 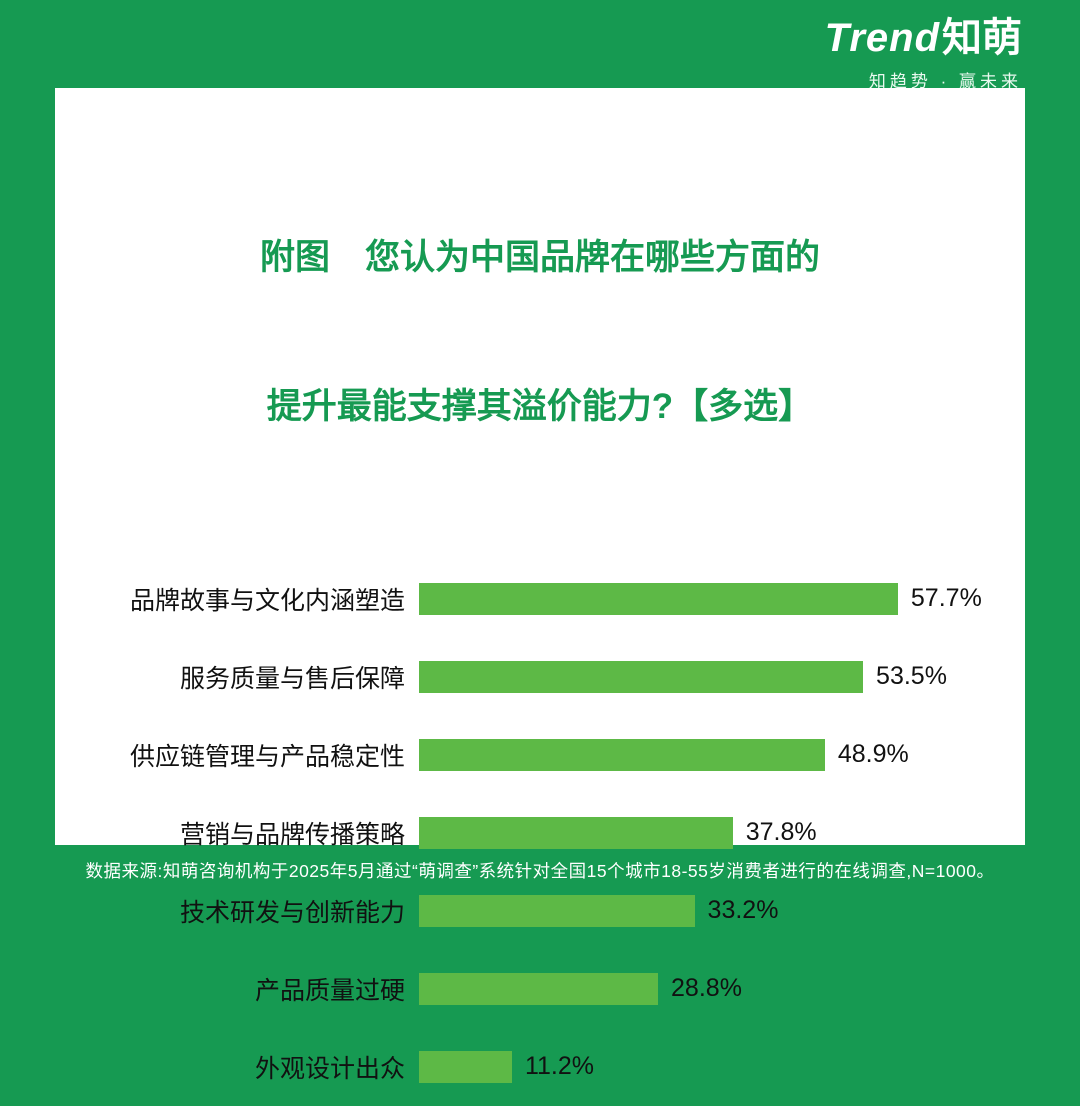 I want to click on chart-row: 产品质量过硬 28.8%, so click(x=535, y=989).